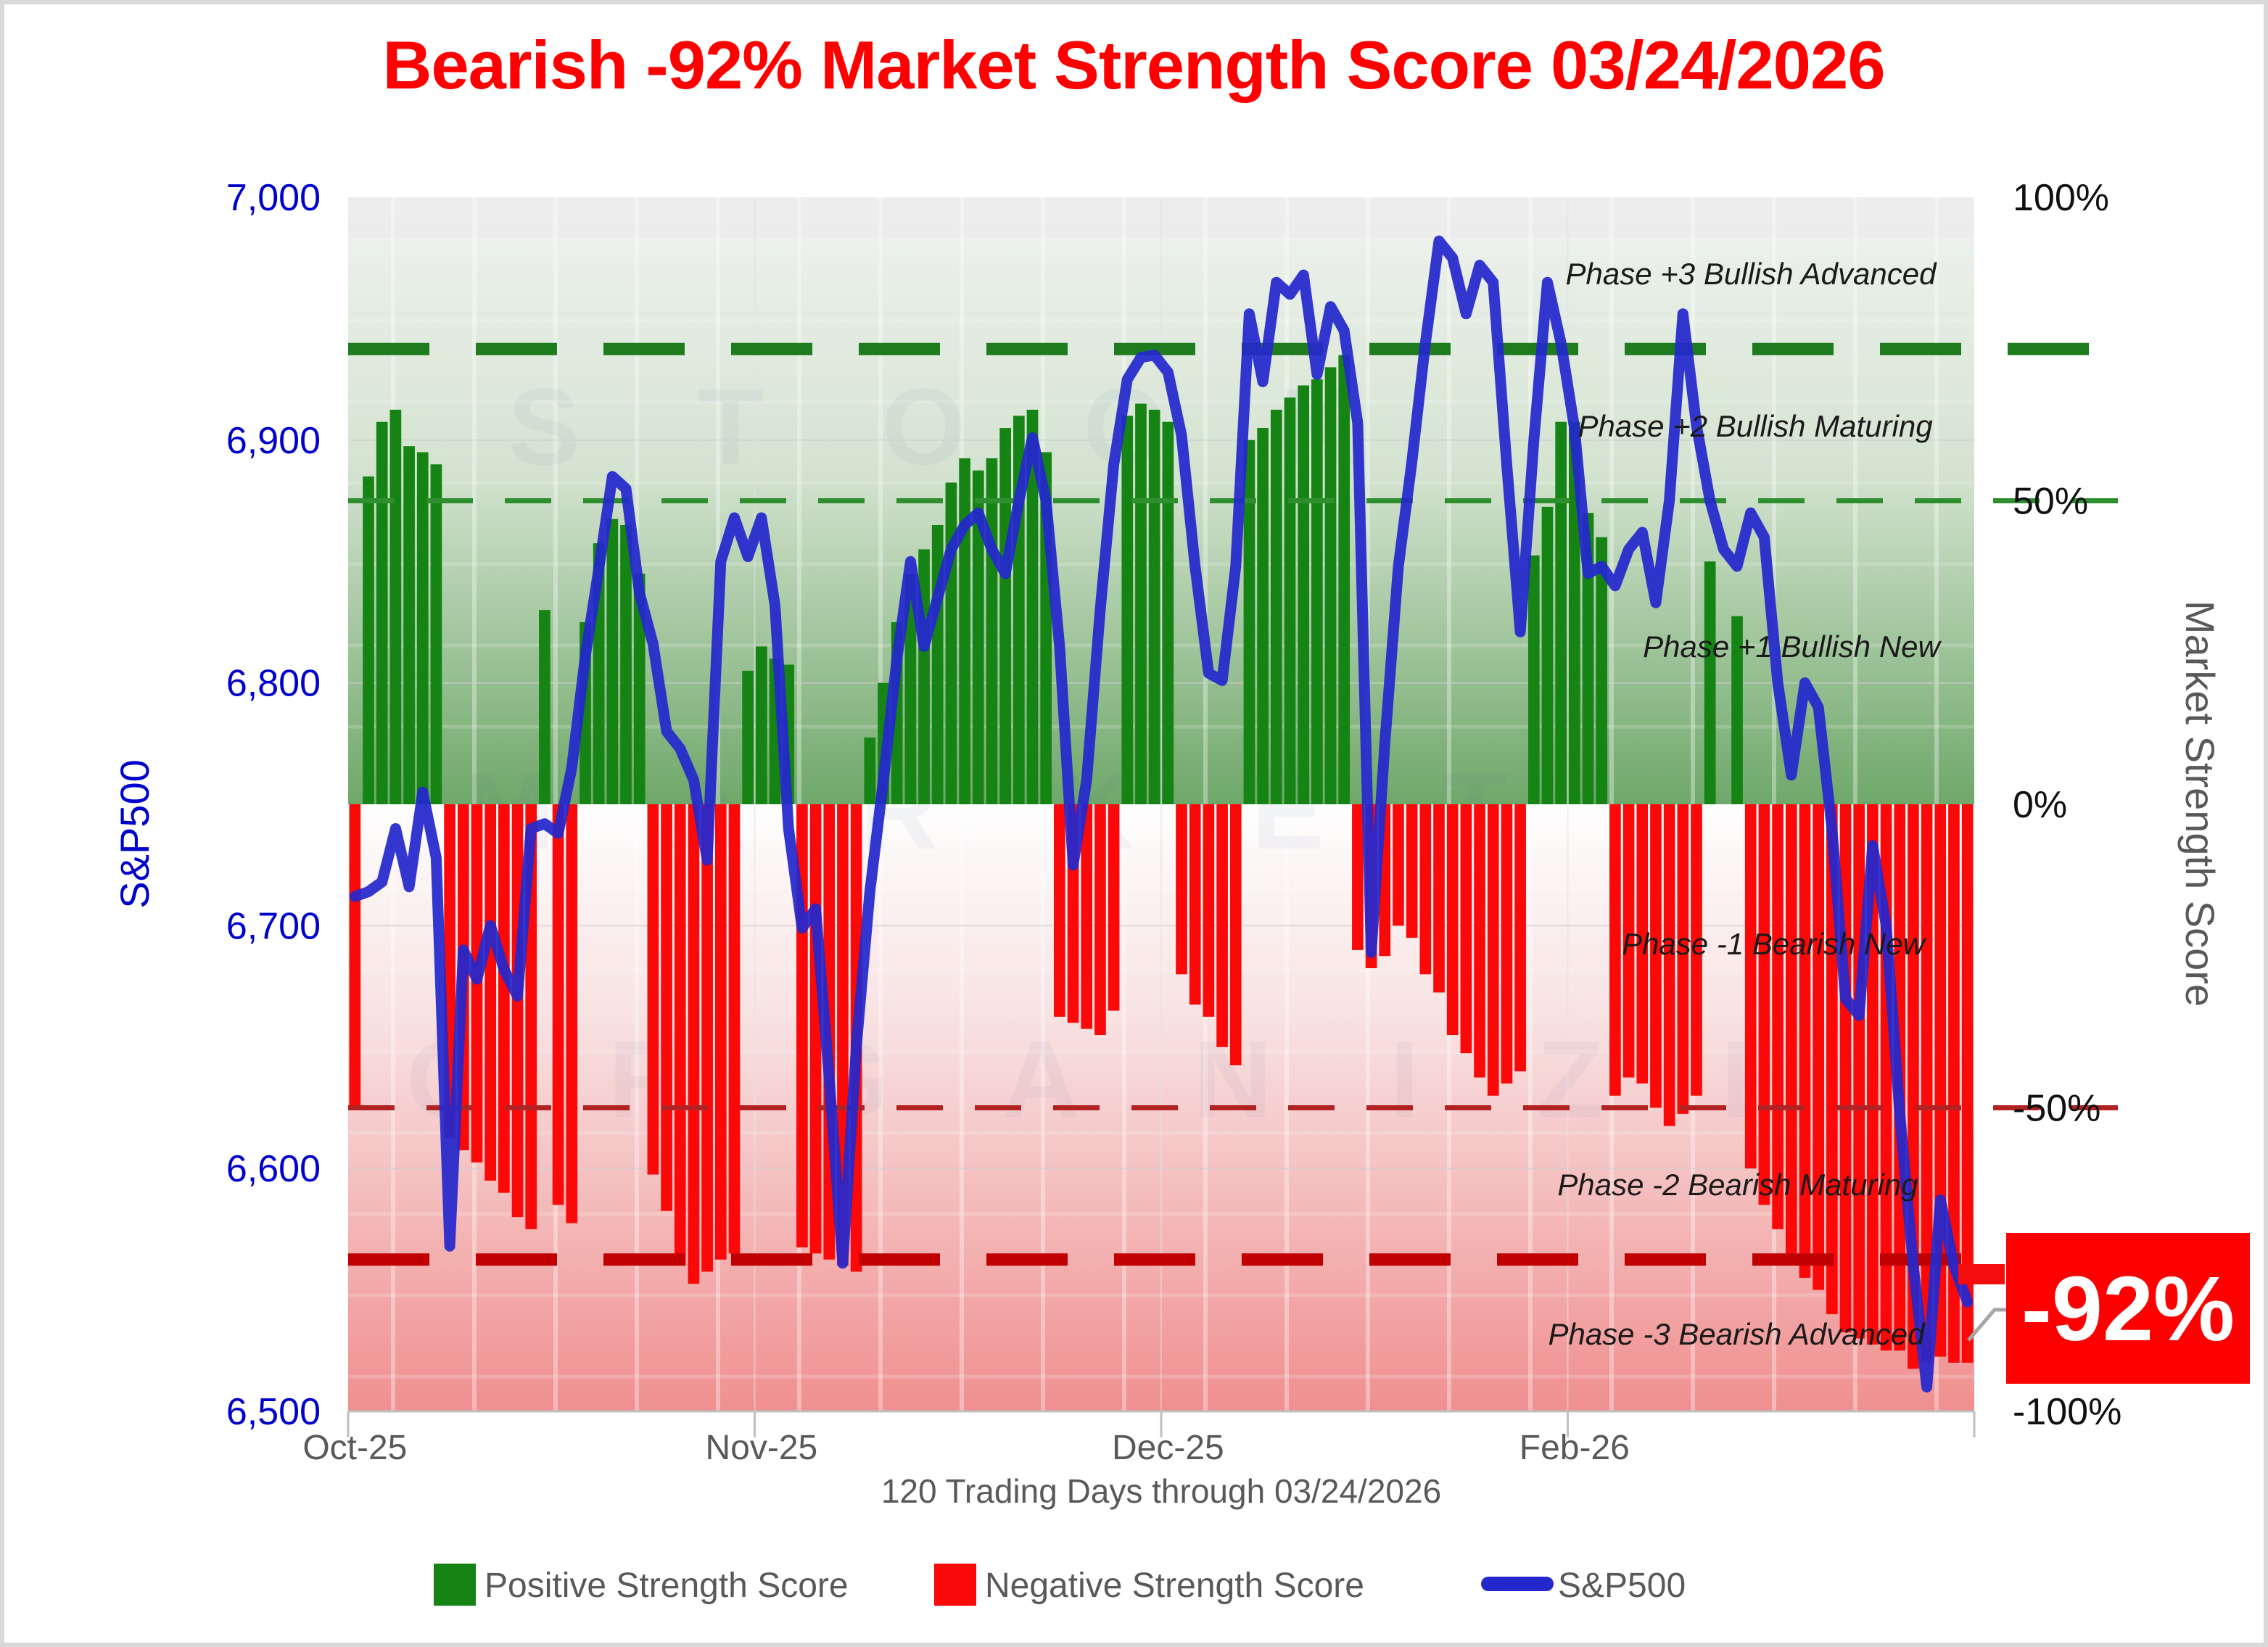 This screenshot has height=1647, width=2268. I want to click on right-axis-tick: 50%, so click(2050, 502).